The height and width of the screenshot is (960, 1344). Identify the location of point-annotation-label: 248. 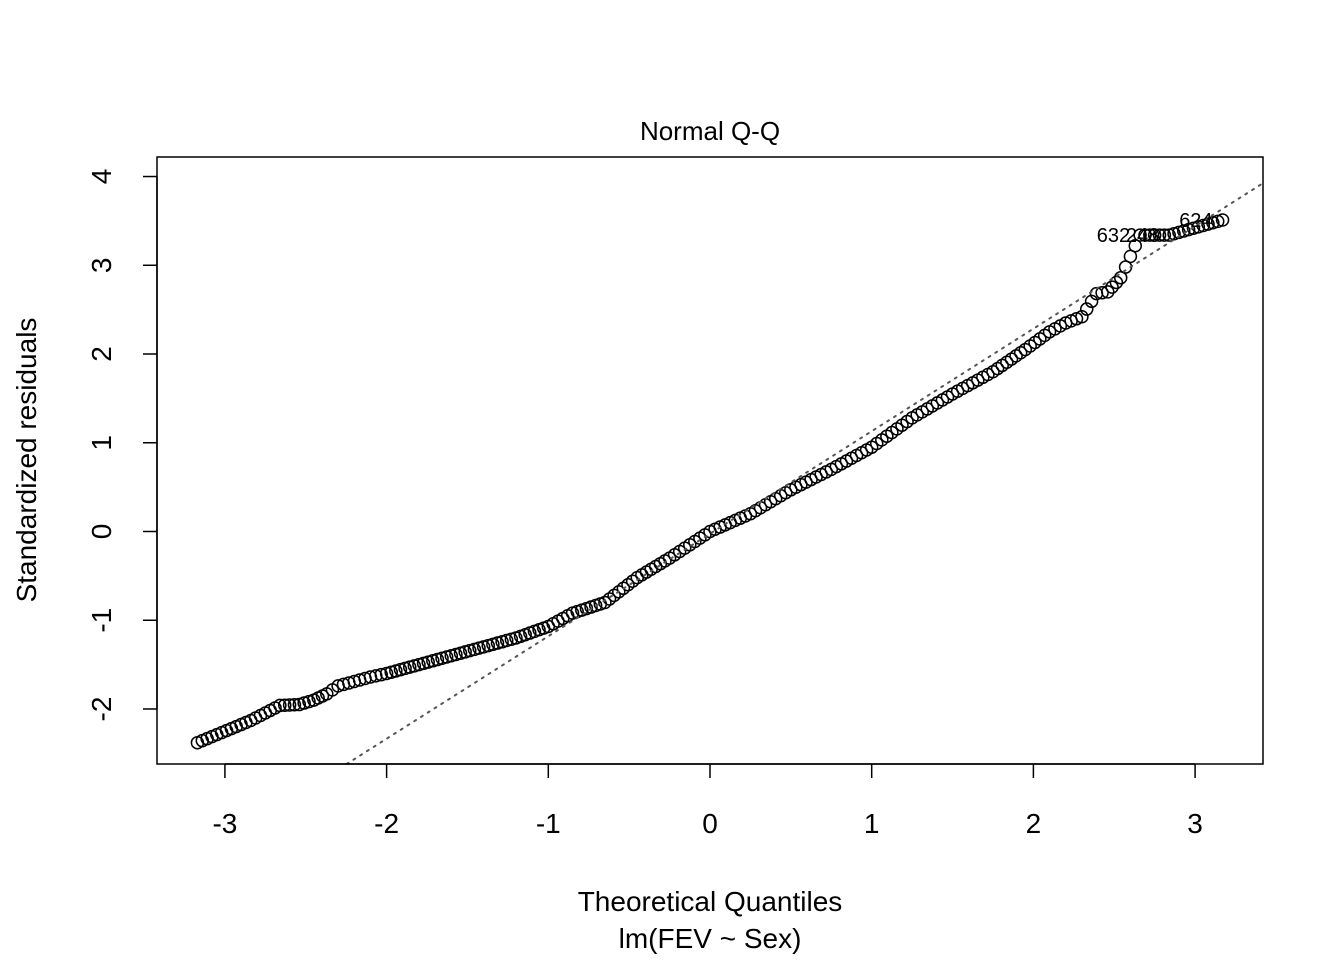
(1142, 236).